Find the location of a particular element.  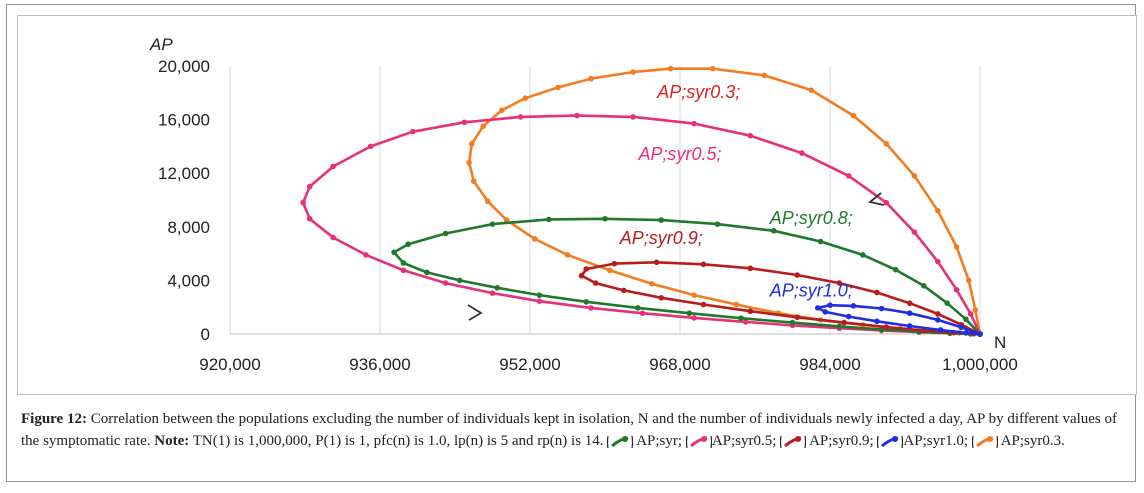

caption-key-label: AP;syr0.3. is located at coordinates (1031, 441).